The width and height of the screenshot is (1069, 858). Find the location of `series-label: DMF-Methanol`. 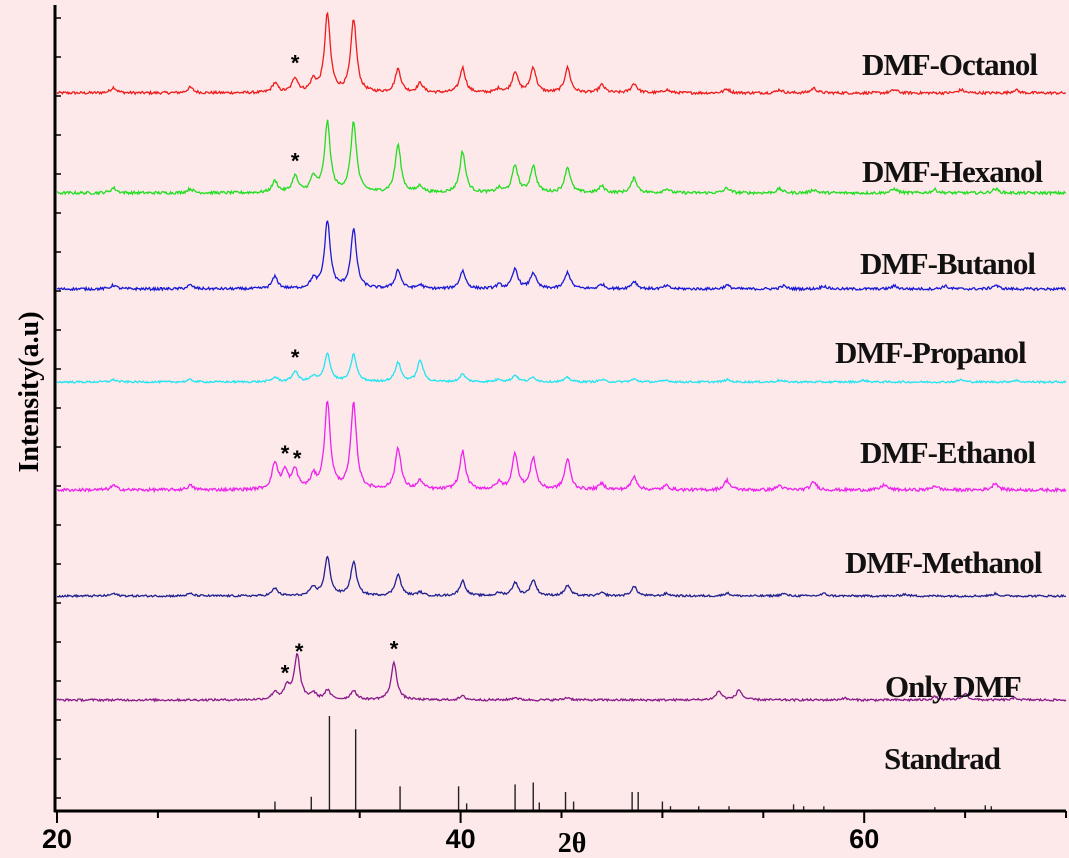

series-label: DMF-Methanol is located at coordinates (944, 562).